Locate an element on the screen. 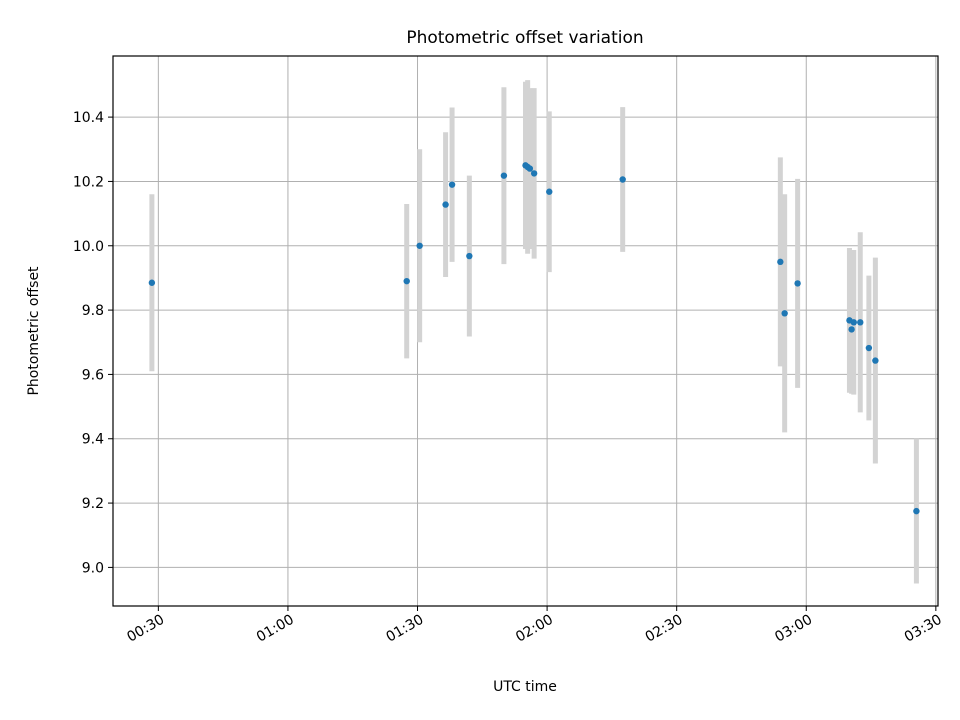  y-tick-label: 9.4 is located at coordinates (93, 440).